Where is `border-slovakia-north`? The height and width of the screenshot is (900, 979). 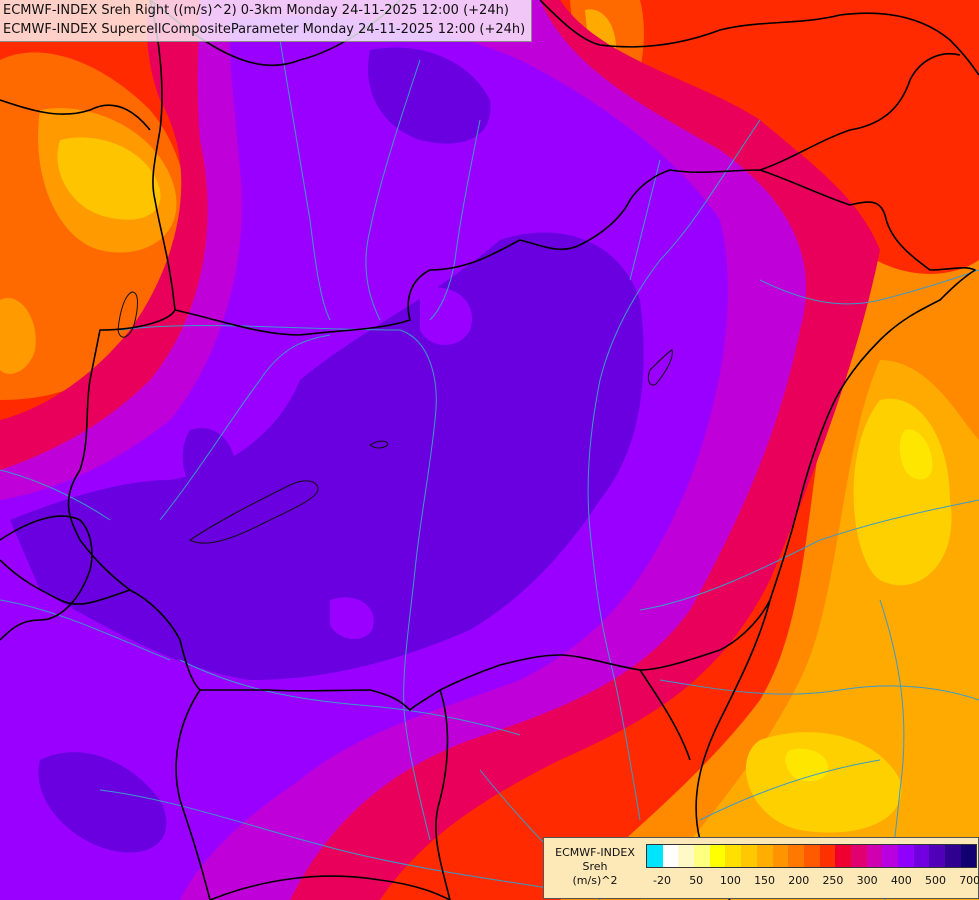
border-slovakia-north is located at coordinates (162, 155).